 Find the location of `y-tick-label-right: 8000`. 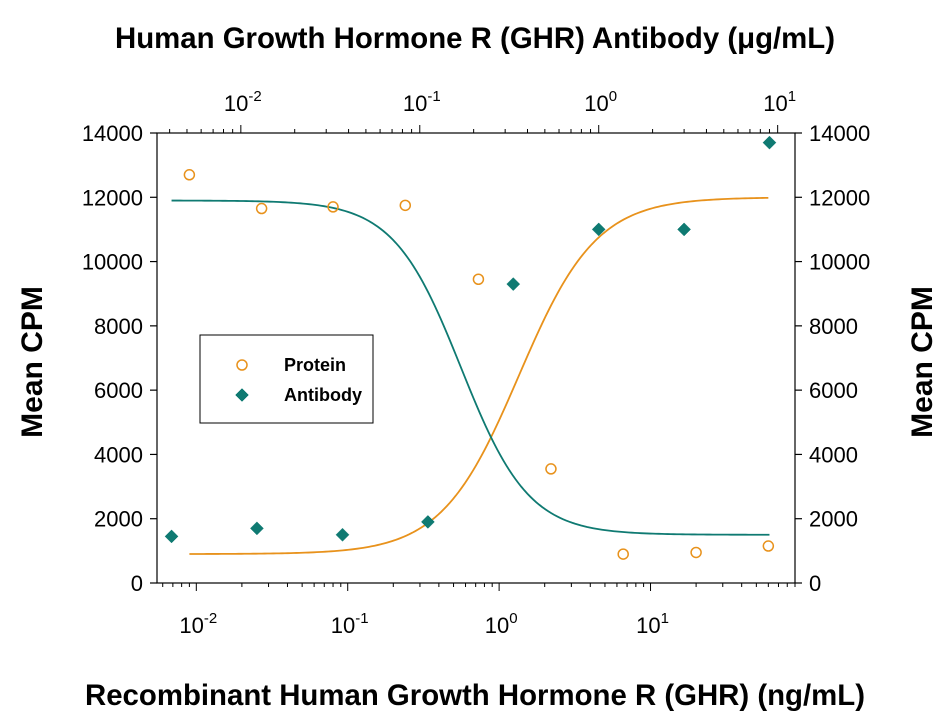

y-tick-label-right: 8000 is located at coordinates (833, 326).